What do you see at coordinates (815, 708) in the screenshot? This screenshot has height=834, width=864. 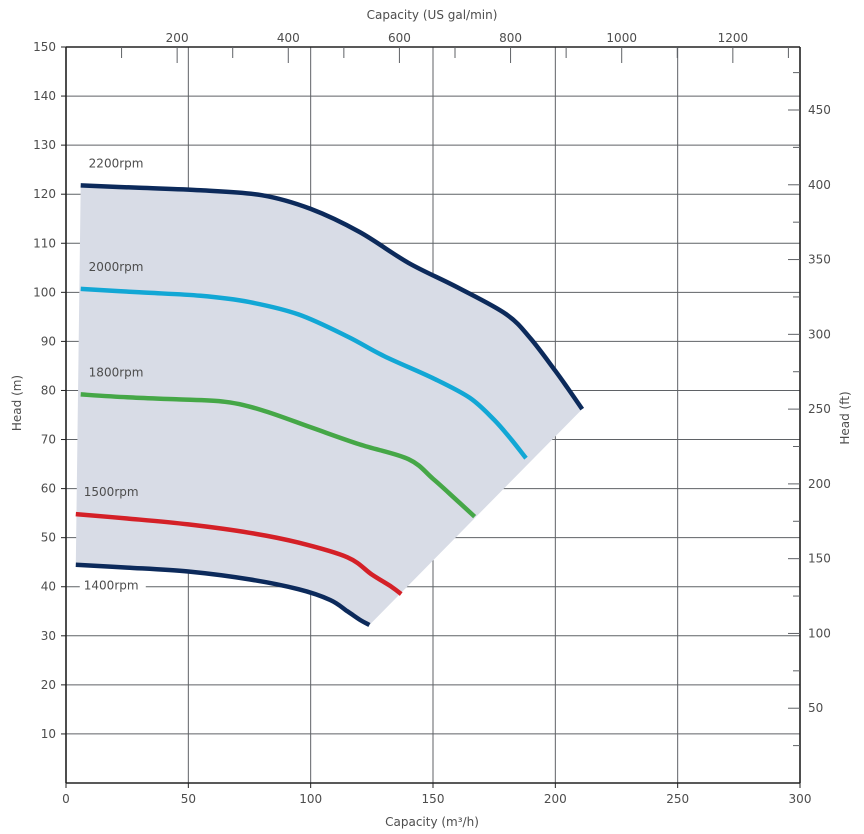 I see `y2-tick-label: 50` at bounding box center [815, 708].